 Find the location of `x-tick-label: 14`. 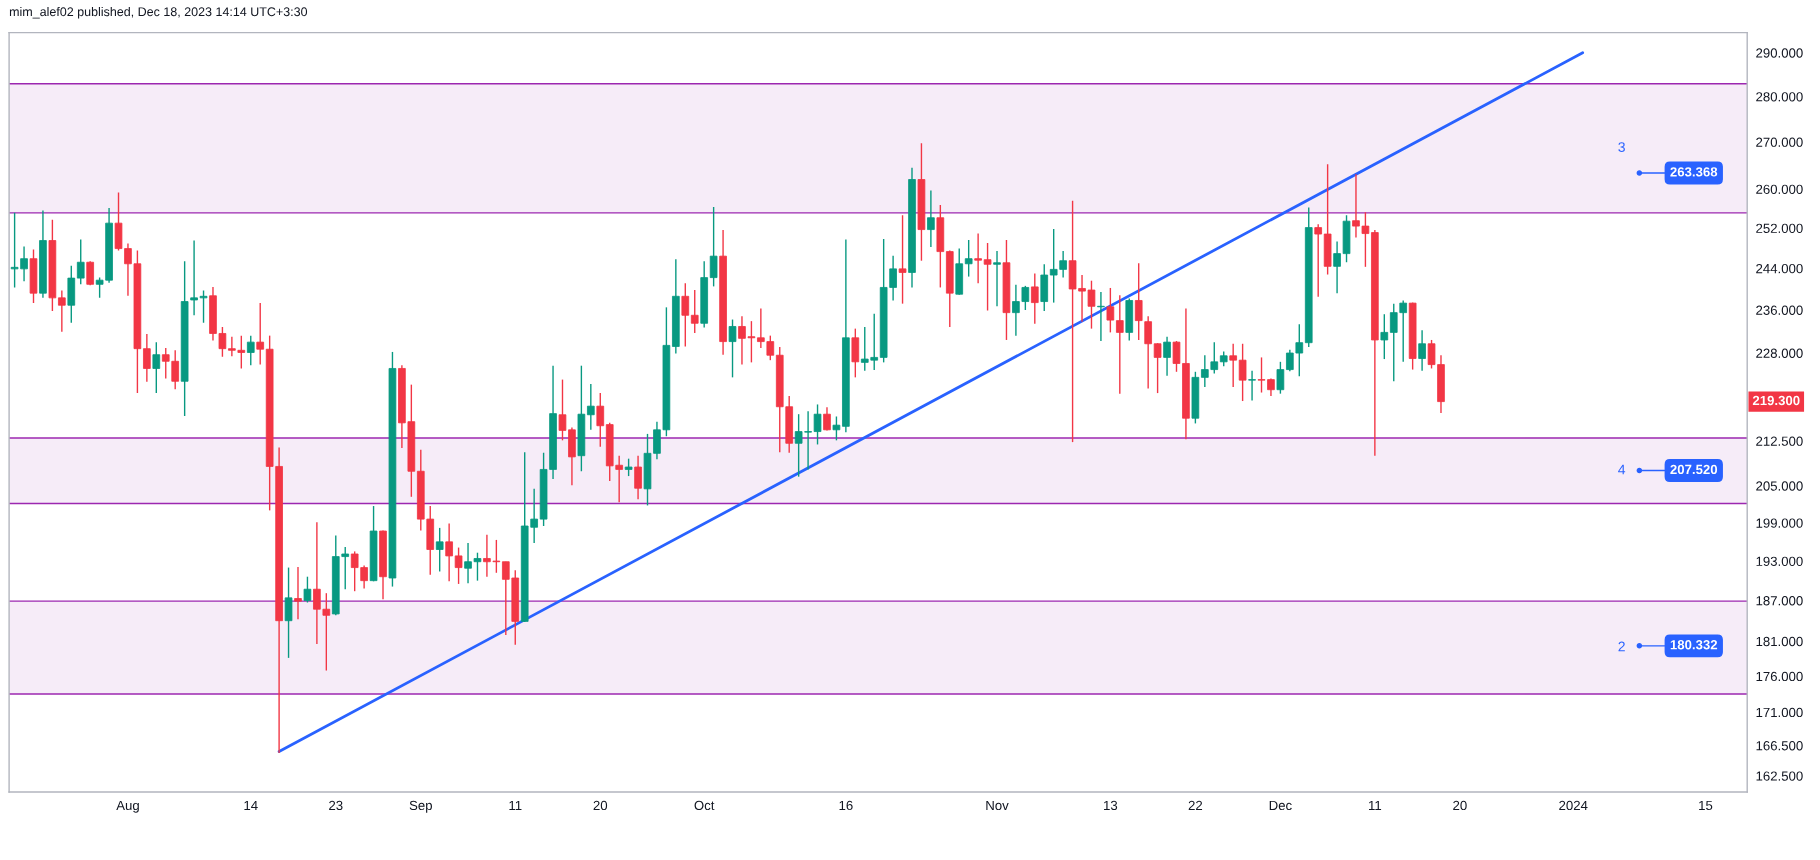

x-tick-label: 14 is located at coordinates (251, 805).